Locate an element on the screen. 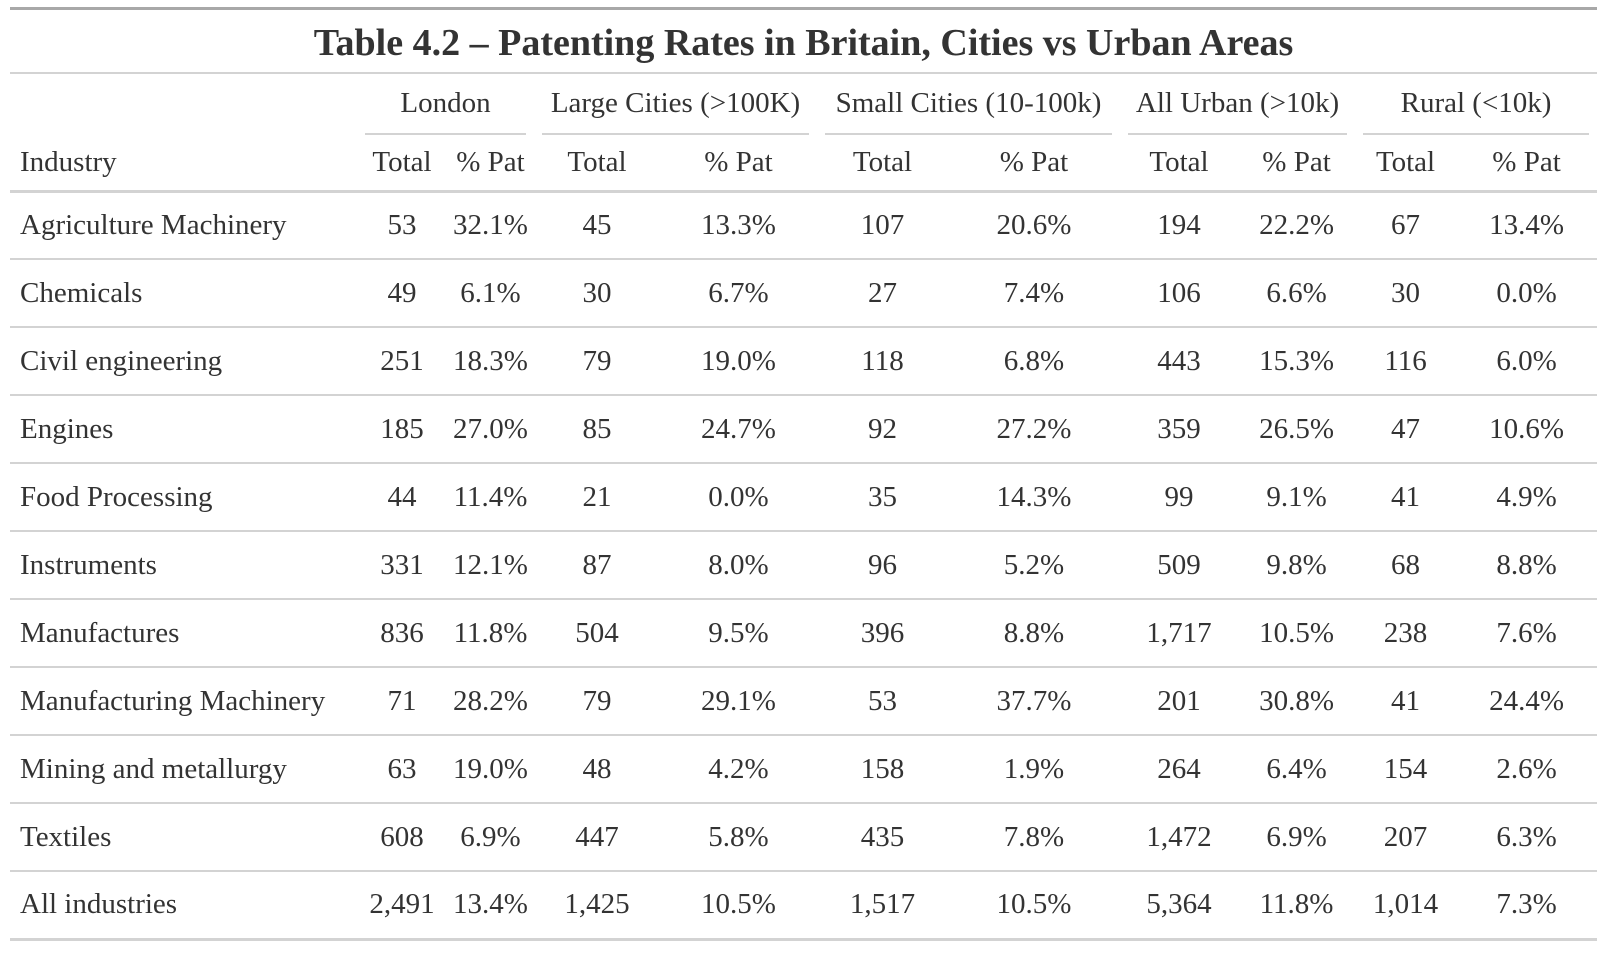 This screenshot has height=980, width=1606. cell-pct-patented: 28.2% is located at coordinates (490, 701).